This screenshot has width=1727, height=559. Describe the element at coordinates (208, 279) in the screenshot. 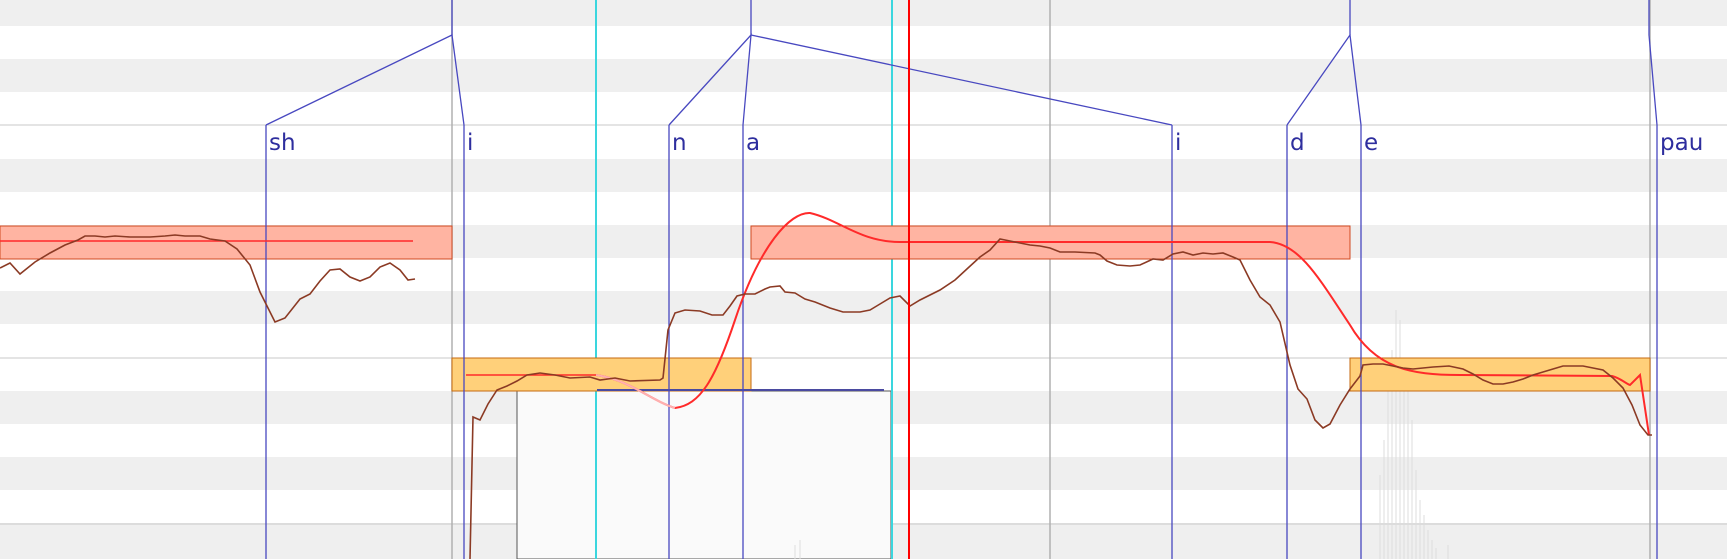

I see `detected-pitch-curve` at that location.